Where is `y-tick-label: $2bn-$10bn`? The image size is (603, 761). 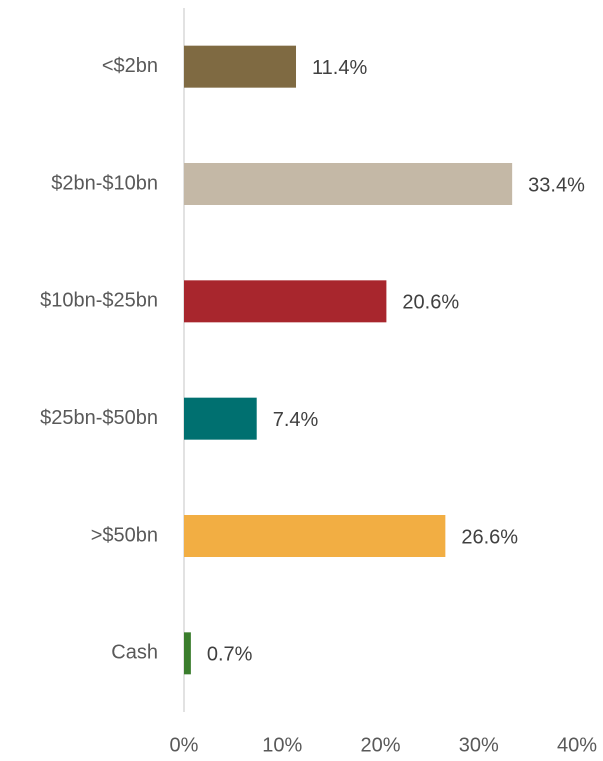
y-tick-label: $2bn-$10bn is located at coordinates (104, 183).